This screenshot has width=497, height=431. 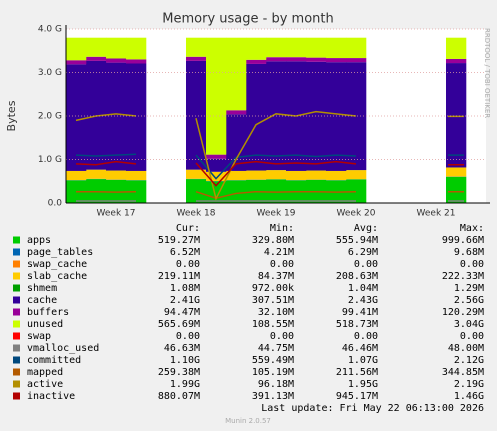 I want to click on legend-name: slab_cache, so click(x=57, y=276).